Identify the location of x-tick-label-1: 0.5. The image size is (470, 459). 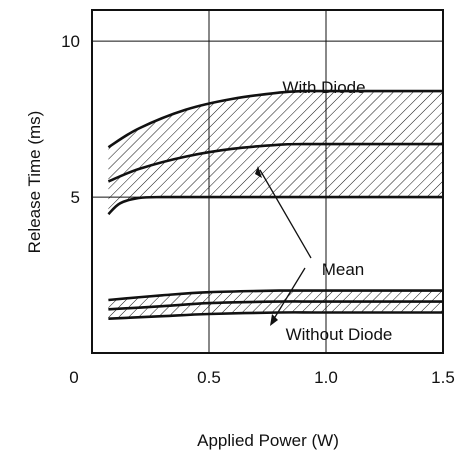
(209, 377).